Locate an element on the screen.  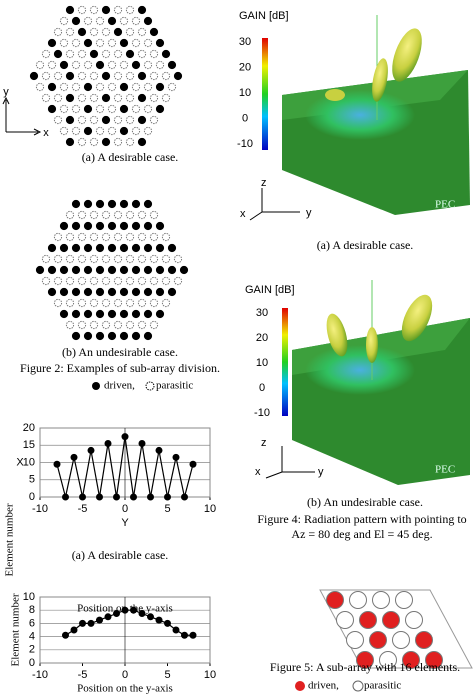
side-lobes is located at coordinates (360, 370).